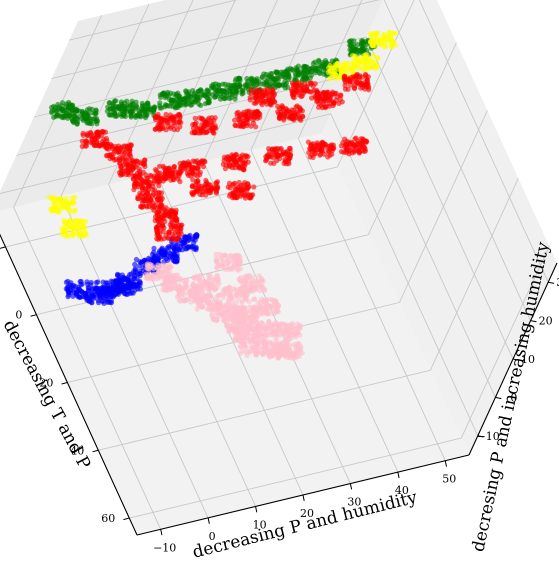 Image resolution: width=559 pixels, height=568 pixels. What do you see at coordinates (488, 436) in the screenshot?
I see `tick-label: −10` at bounding box center [488, 436].